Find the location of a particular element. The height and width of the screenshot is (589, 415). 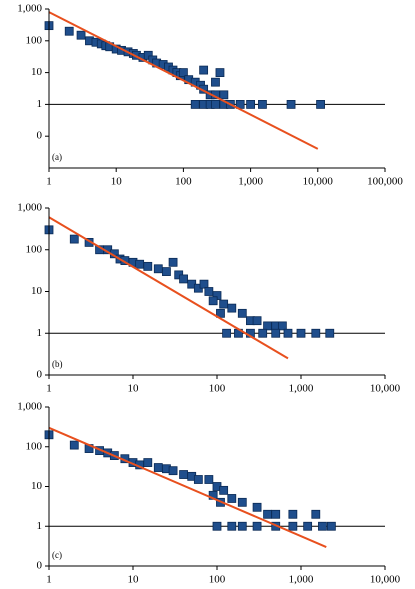

panel-label: (b) is located at coordinates (57, 364).